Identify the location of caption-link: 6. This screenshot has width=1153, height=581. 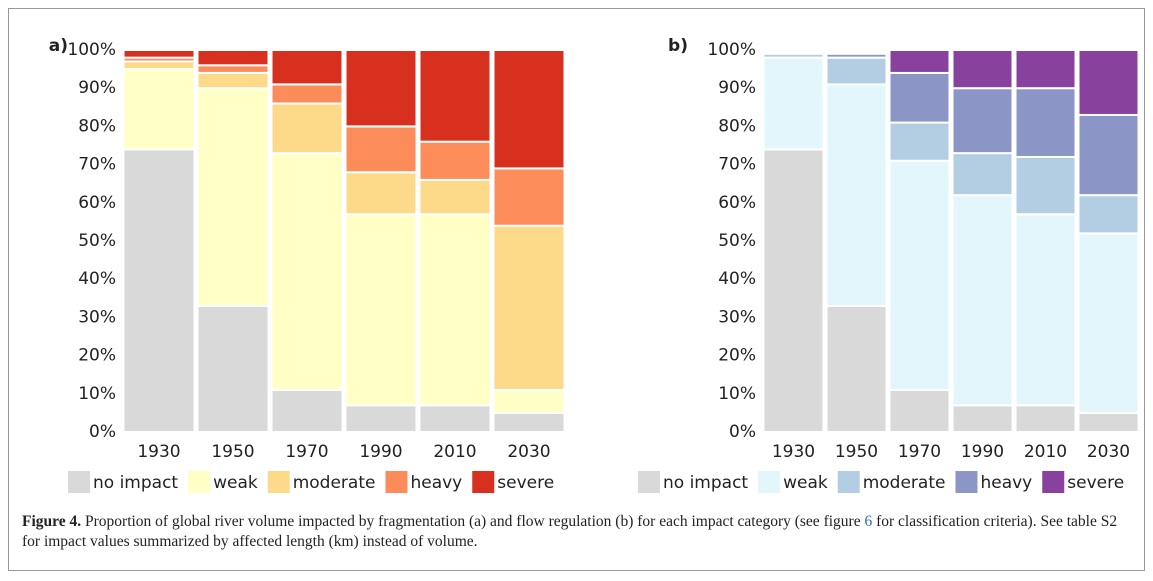
(868, 521).